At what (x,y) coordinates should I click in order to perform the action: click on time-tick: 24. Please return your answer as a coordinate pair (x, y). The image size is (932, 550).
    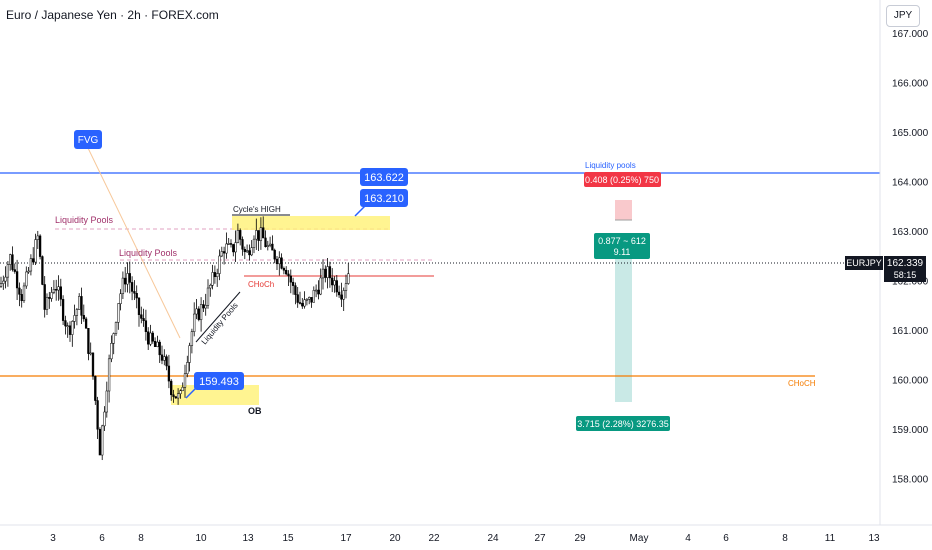
    Looking at the image, I should click on (493, 538).